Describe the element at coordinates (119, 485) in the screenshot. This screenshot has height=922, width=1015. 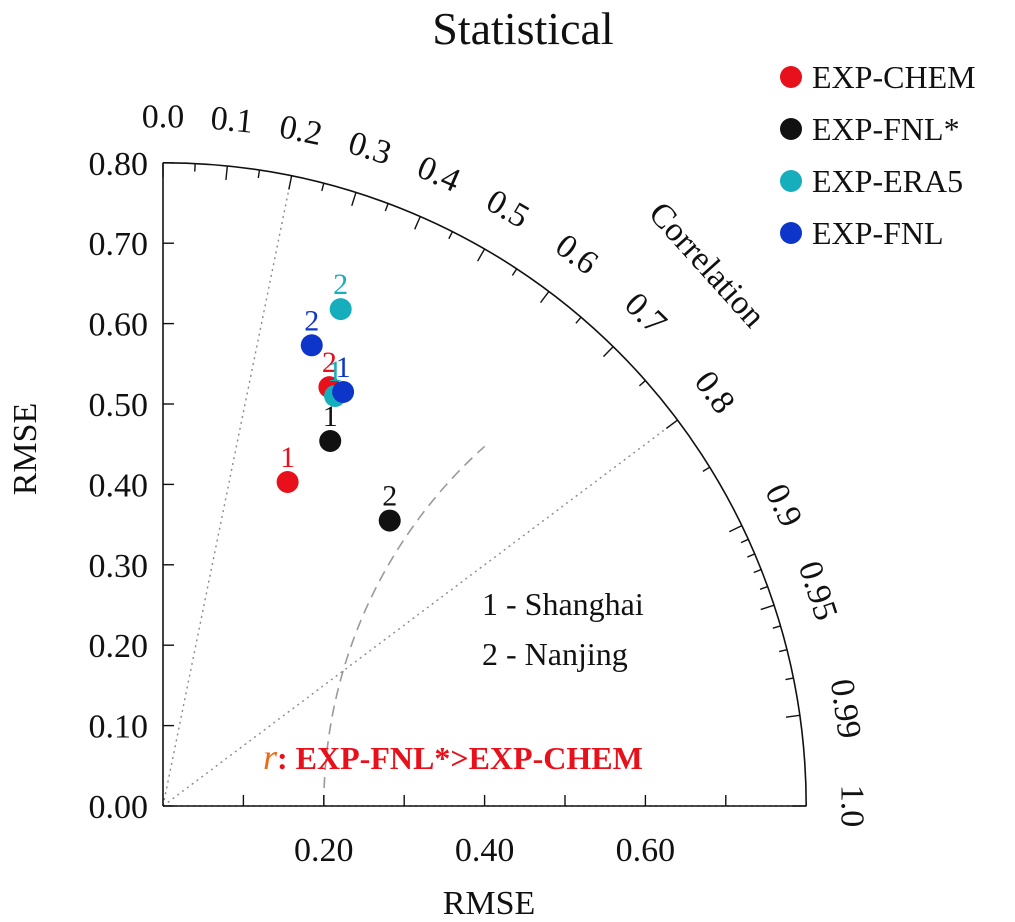
I see `y-tick-label: 0.40` at that location.